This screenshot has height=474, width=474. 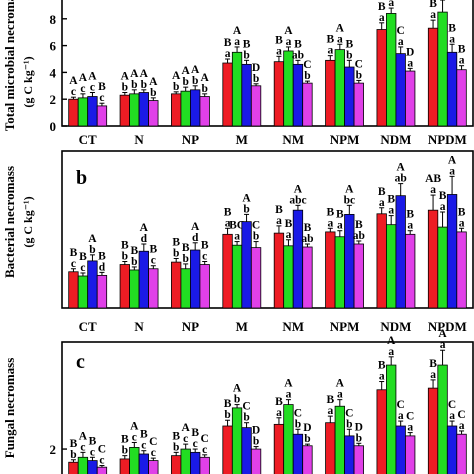 I want to click on x-tick-label: M, so click(x=242, y=326).